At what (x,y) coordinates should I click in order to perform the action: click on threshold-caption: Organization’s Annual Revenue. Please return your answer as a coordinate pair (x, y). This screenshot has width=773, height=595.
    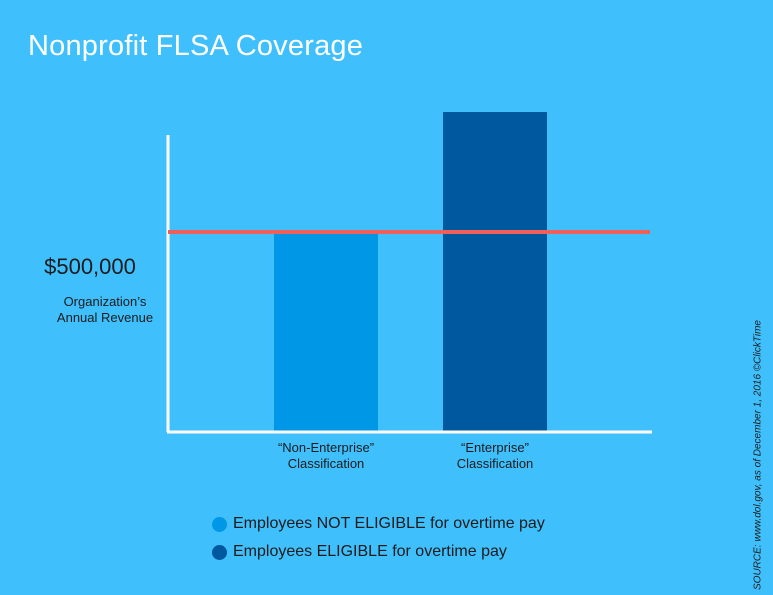
    Looking at the image, I should click on (105, 310).